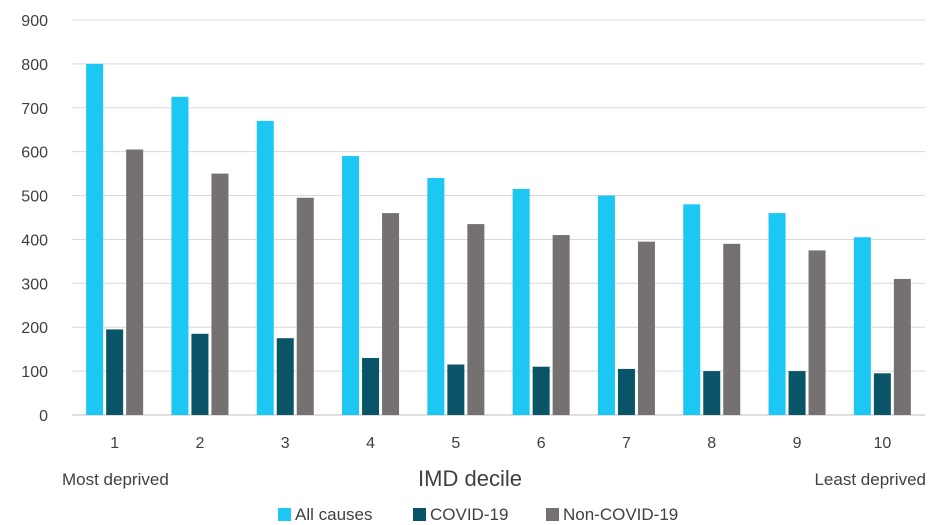 This screenshot has width=931, height=525. Describe the element at coordinates (541, 443) in the screenshot. I see `x-tick-label: 6` at that location.